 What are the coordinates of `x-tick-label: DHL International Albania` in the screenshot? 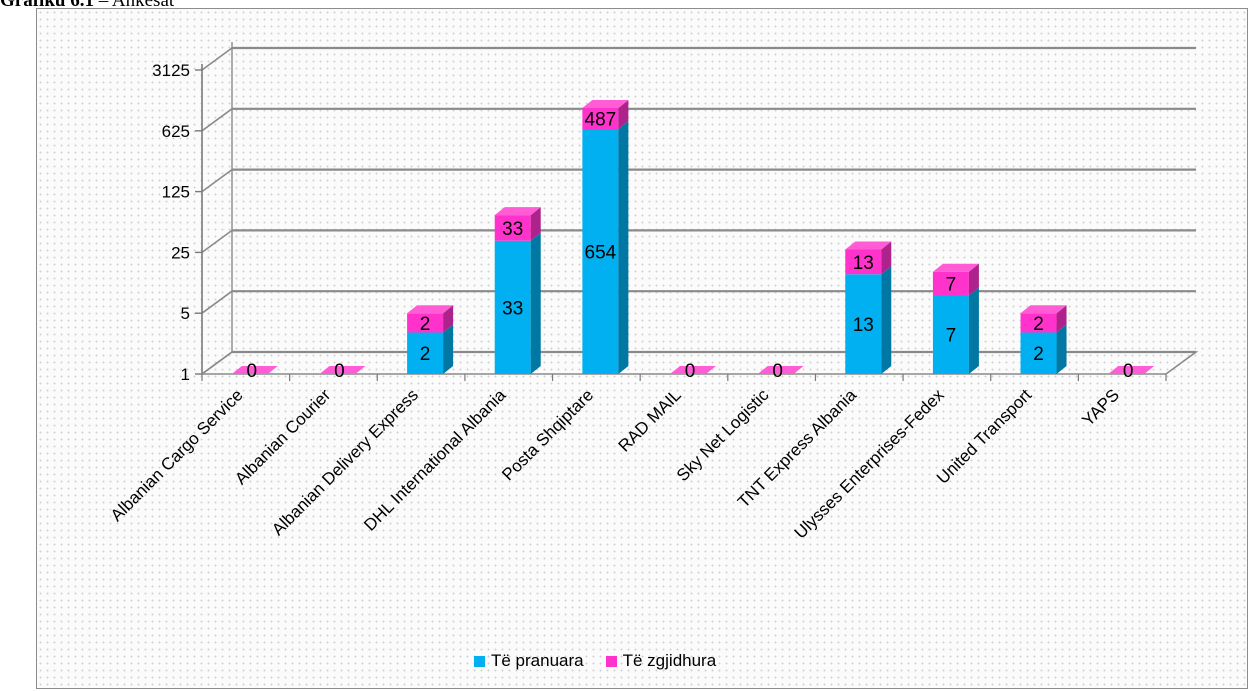 It's located at (435, 460).